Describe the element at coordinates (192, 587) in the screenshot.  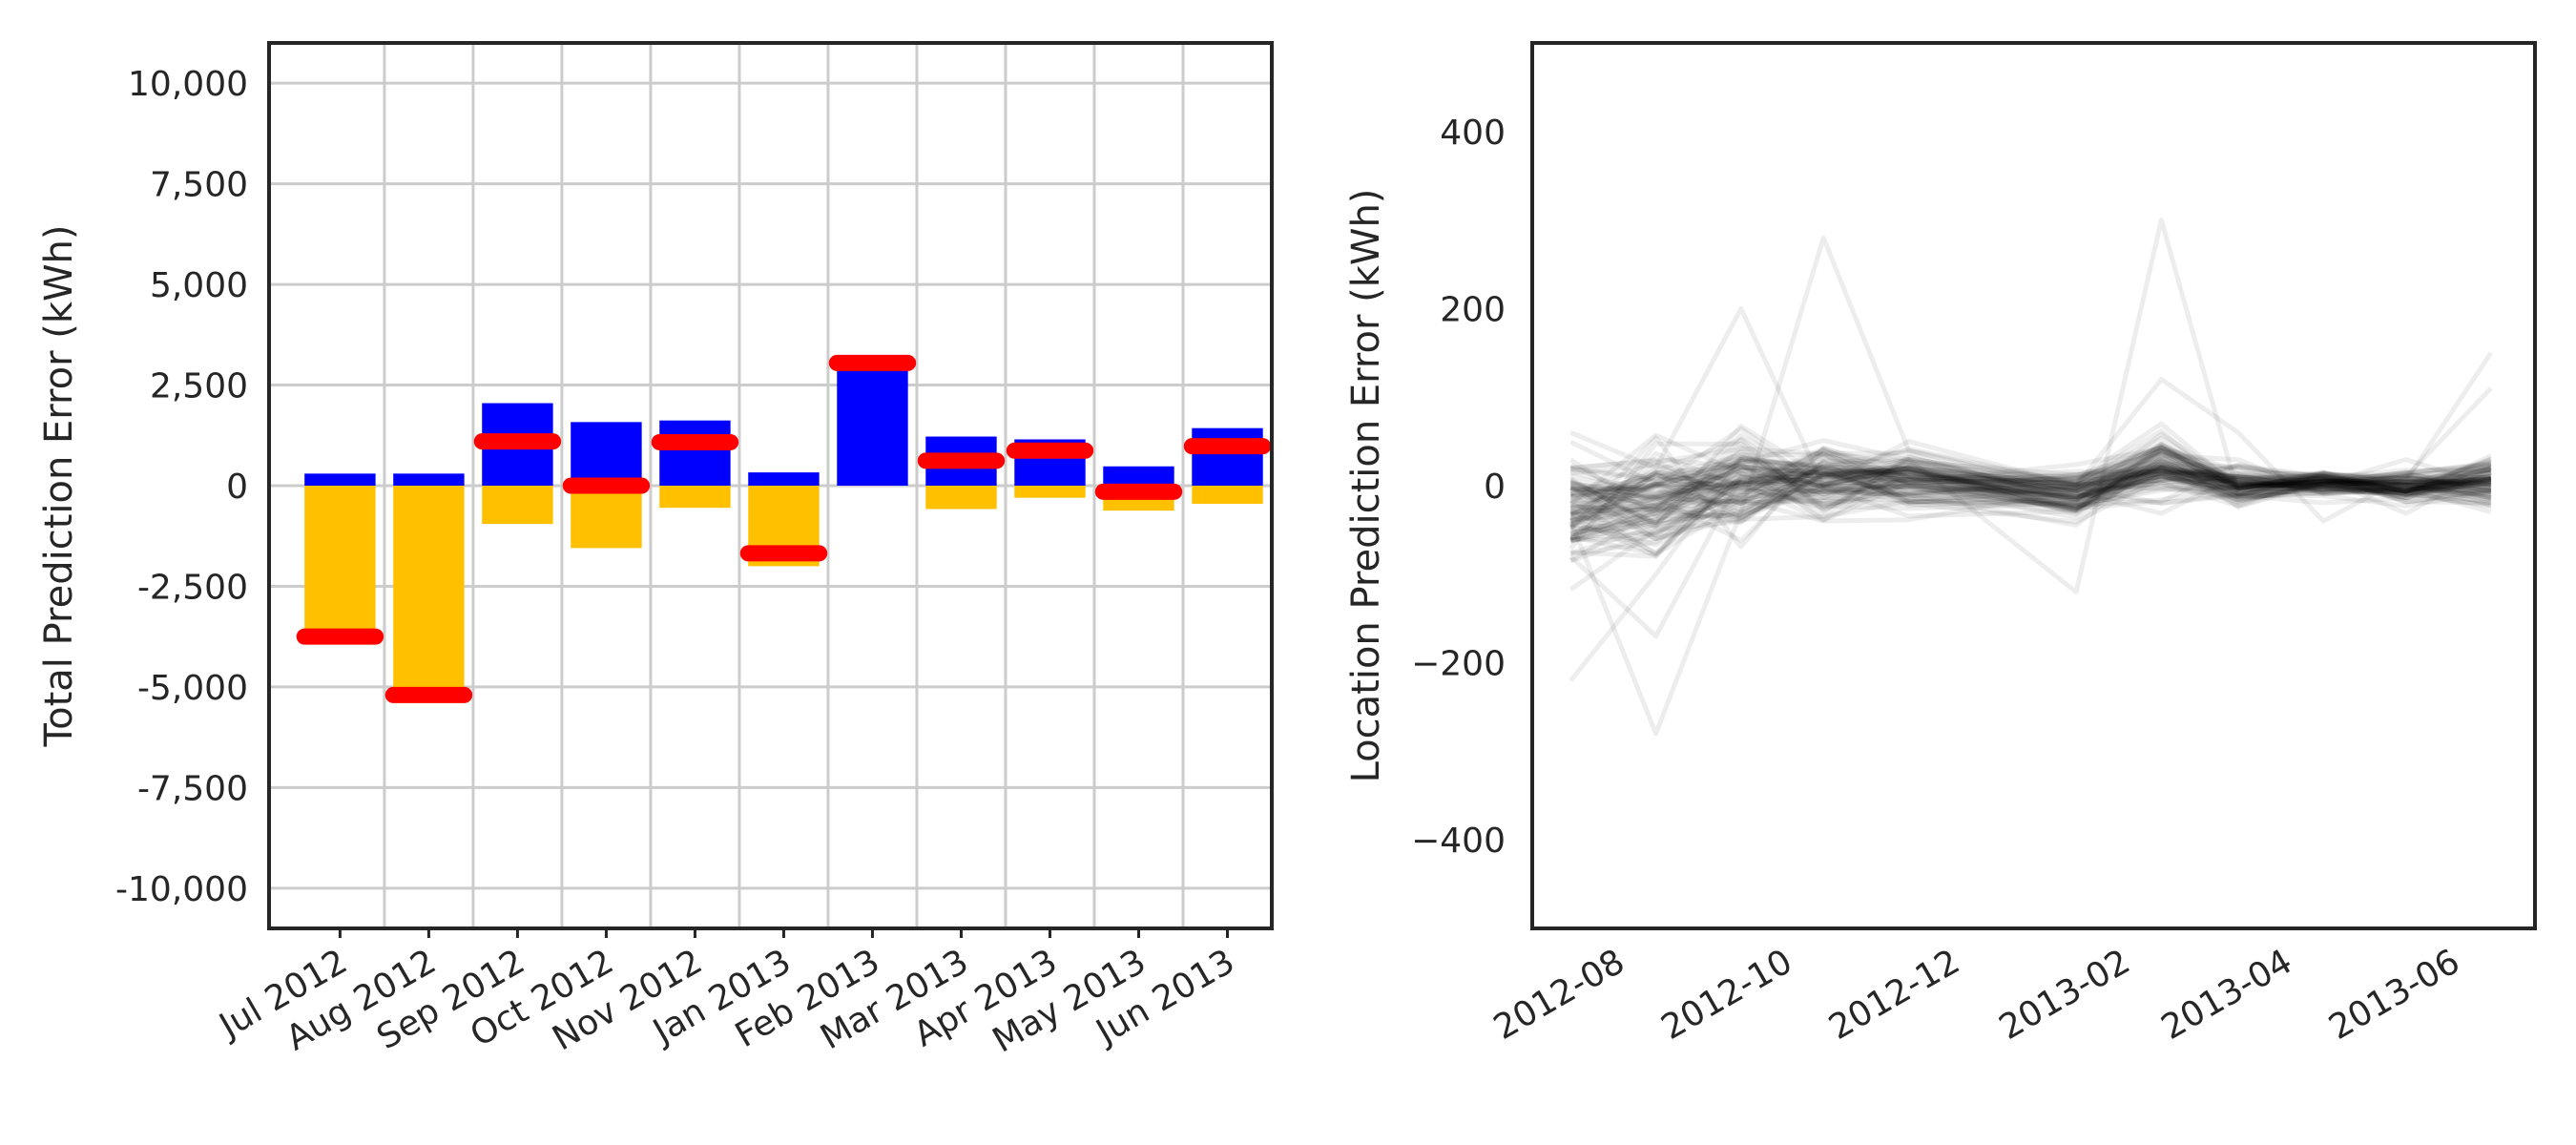
I see `y-tick-label: -2,500` at that location.